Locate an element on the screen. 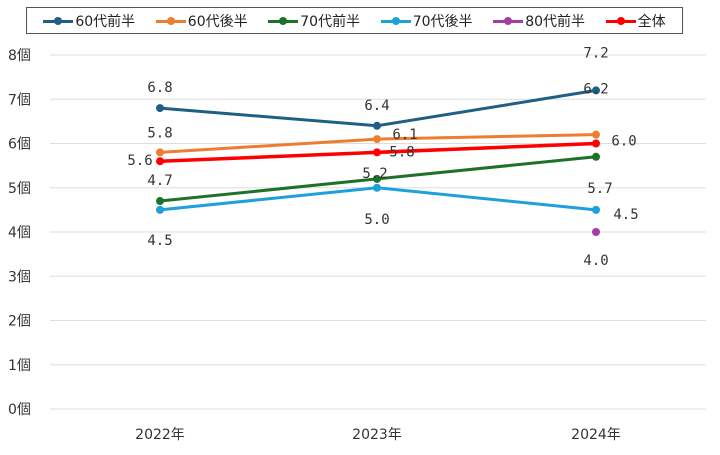 Image resolution: width=720 pixels, height=455 pixels. data-label: 4.7 is located at coordinates (159, 181).